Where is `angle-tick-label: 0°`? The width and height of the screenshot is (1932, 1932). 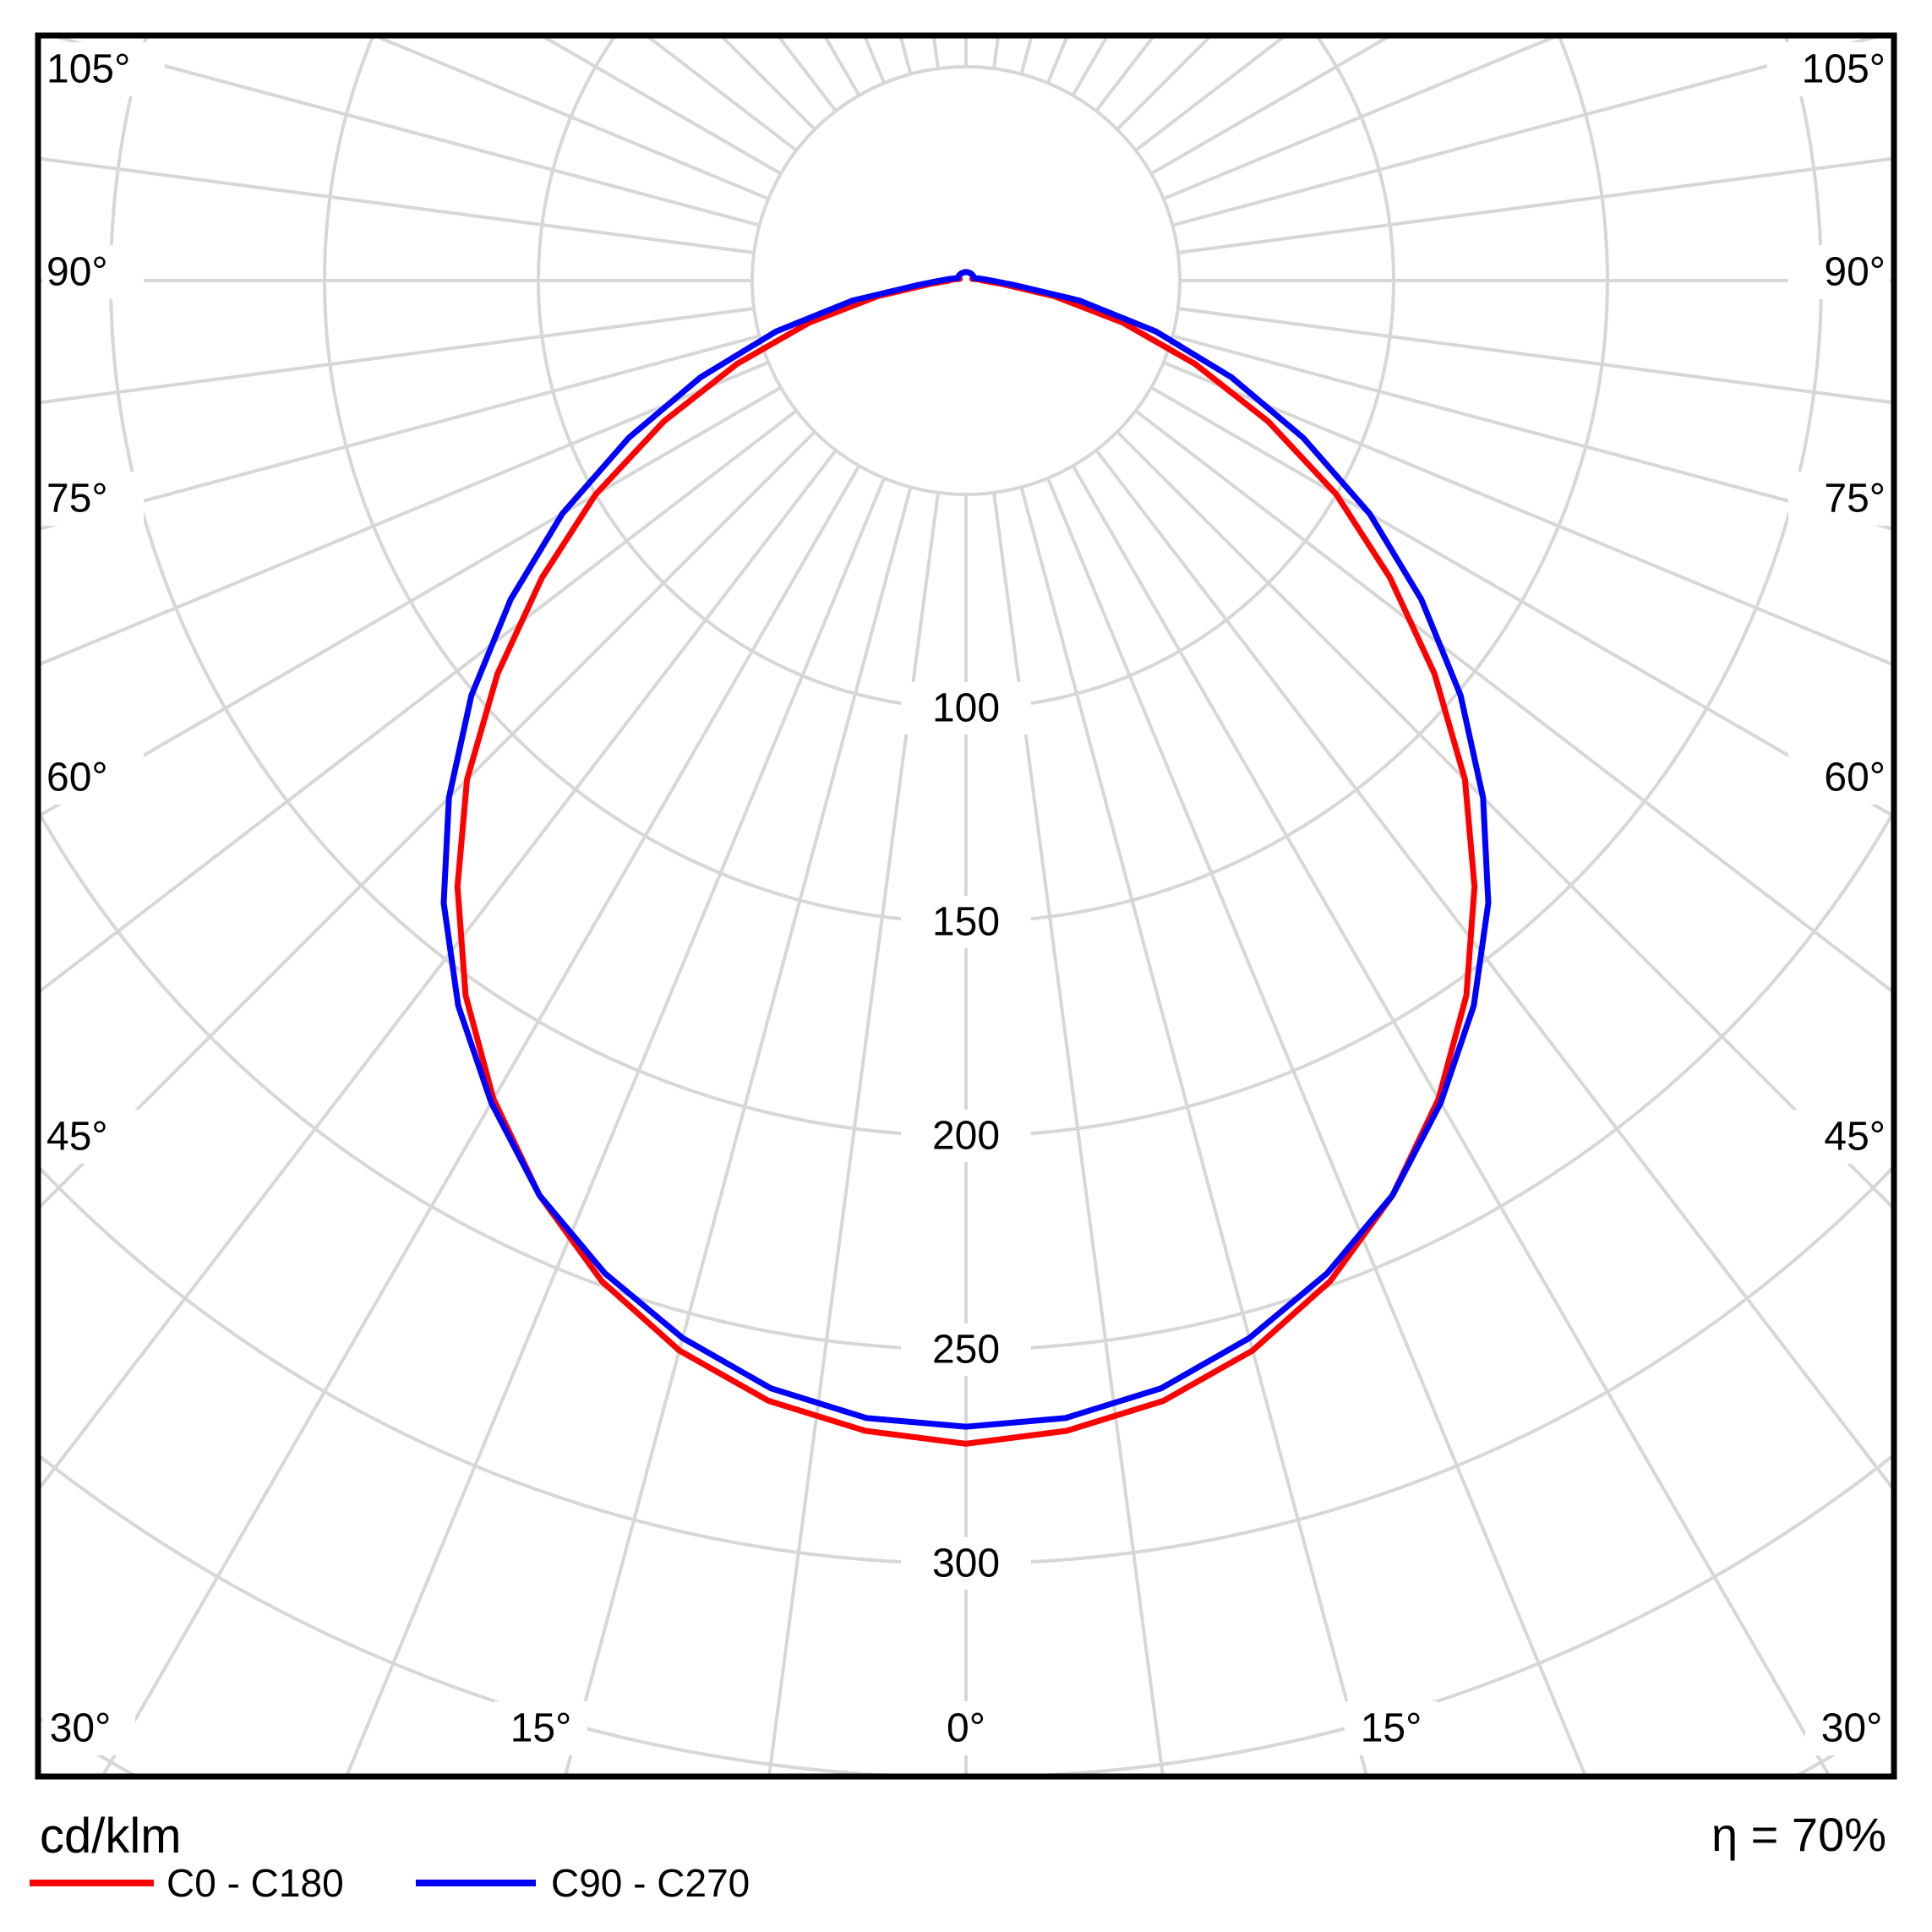
angle-tick-label: 0° is located at coordinates (966, 1728).